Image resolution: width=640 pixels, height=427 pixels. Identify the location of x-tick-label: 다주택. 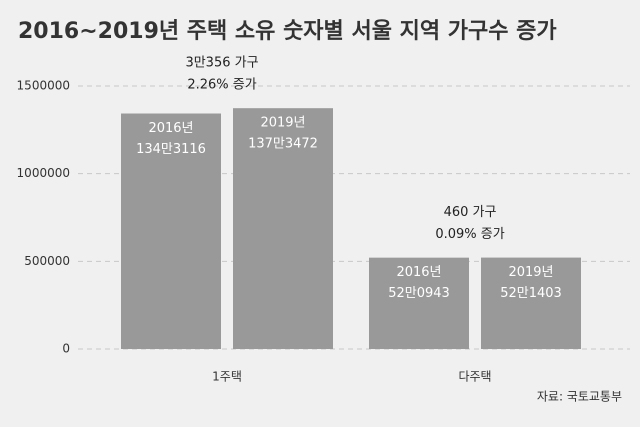
(474, 377).